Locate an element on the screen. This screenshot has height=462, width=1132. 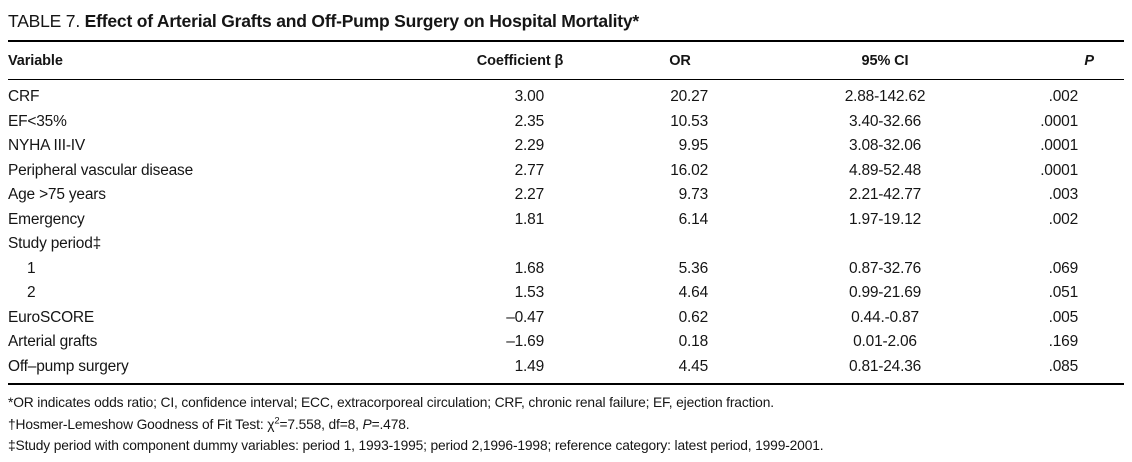
cell-variable: Emergency is located at coordinates (46, 219).